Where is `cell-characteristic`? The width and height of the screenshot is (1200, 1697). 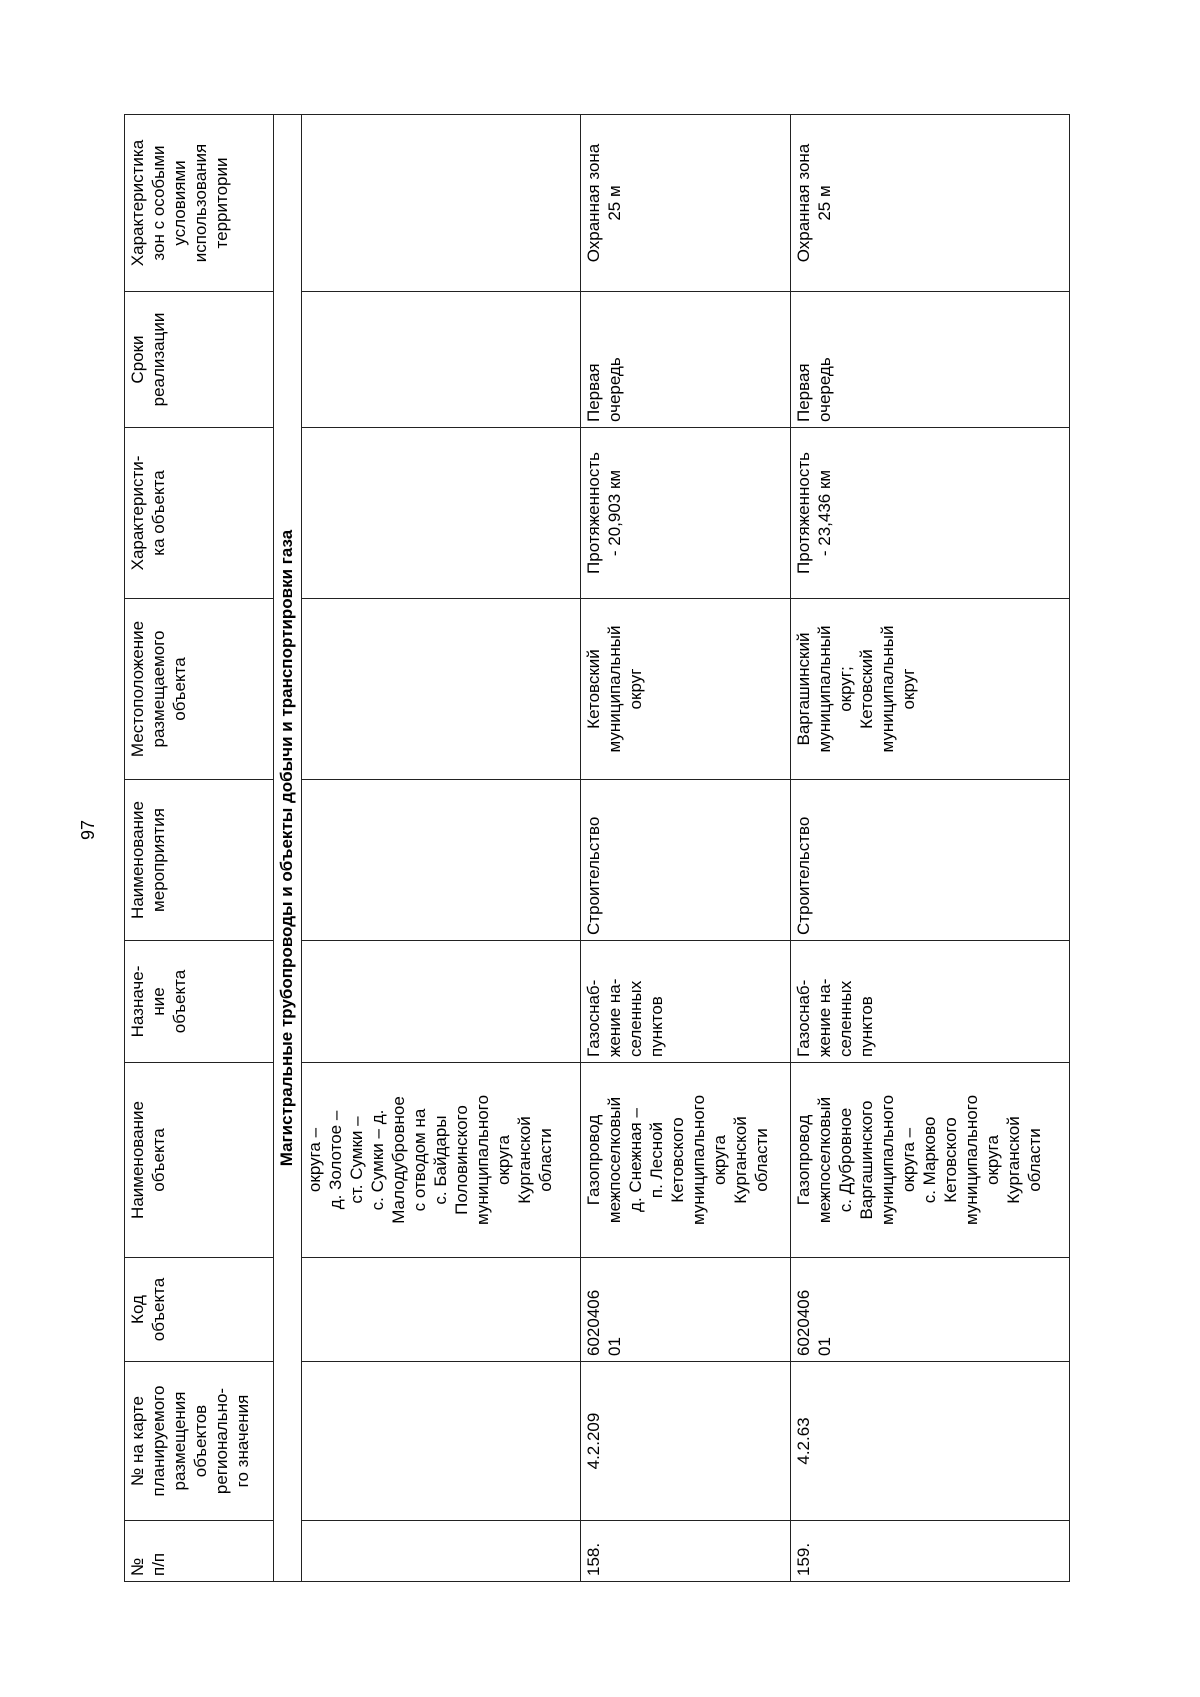
cell-characteristic is located at coordinates (441, 513).